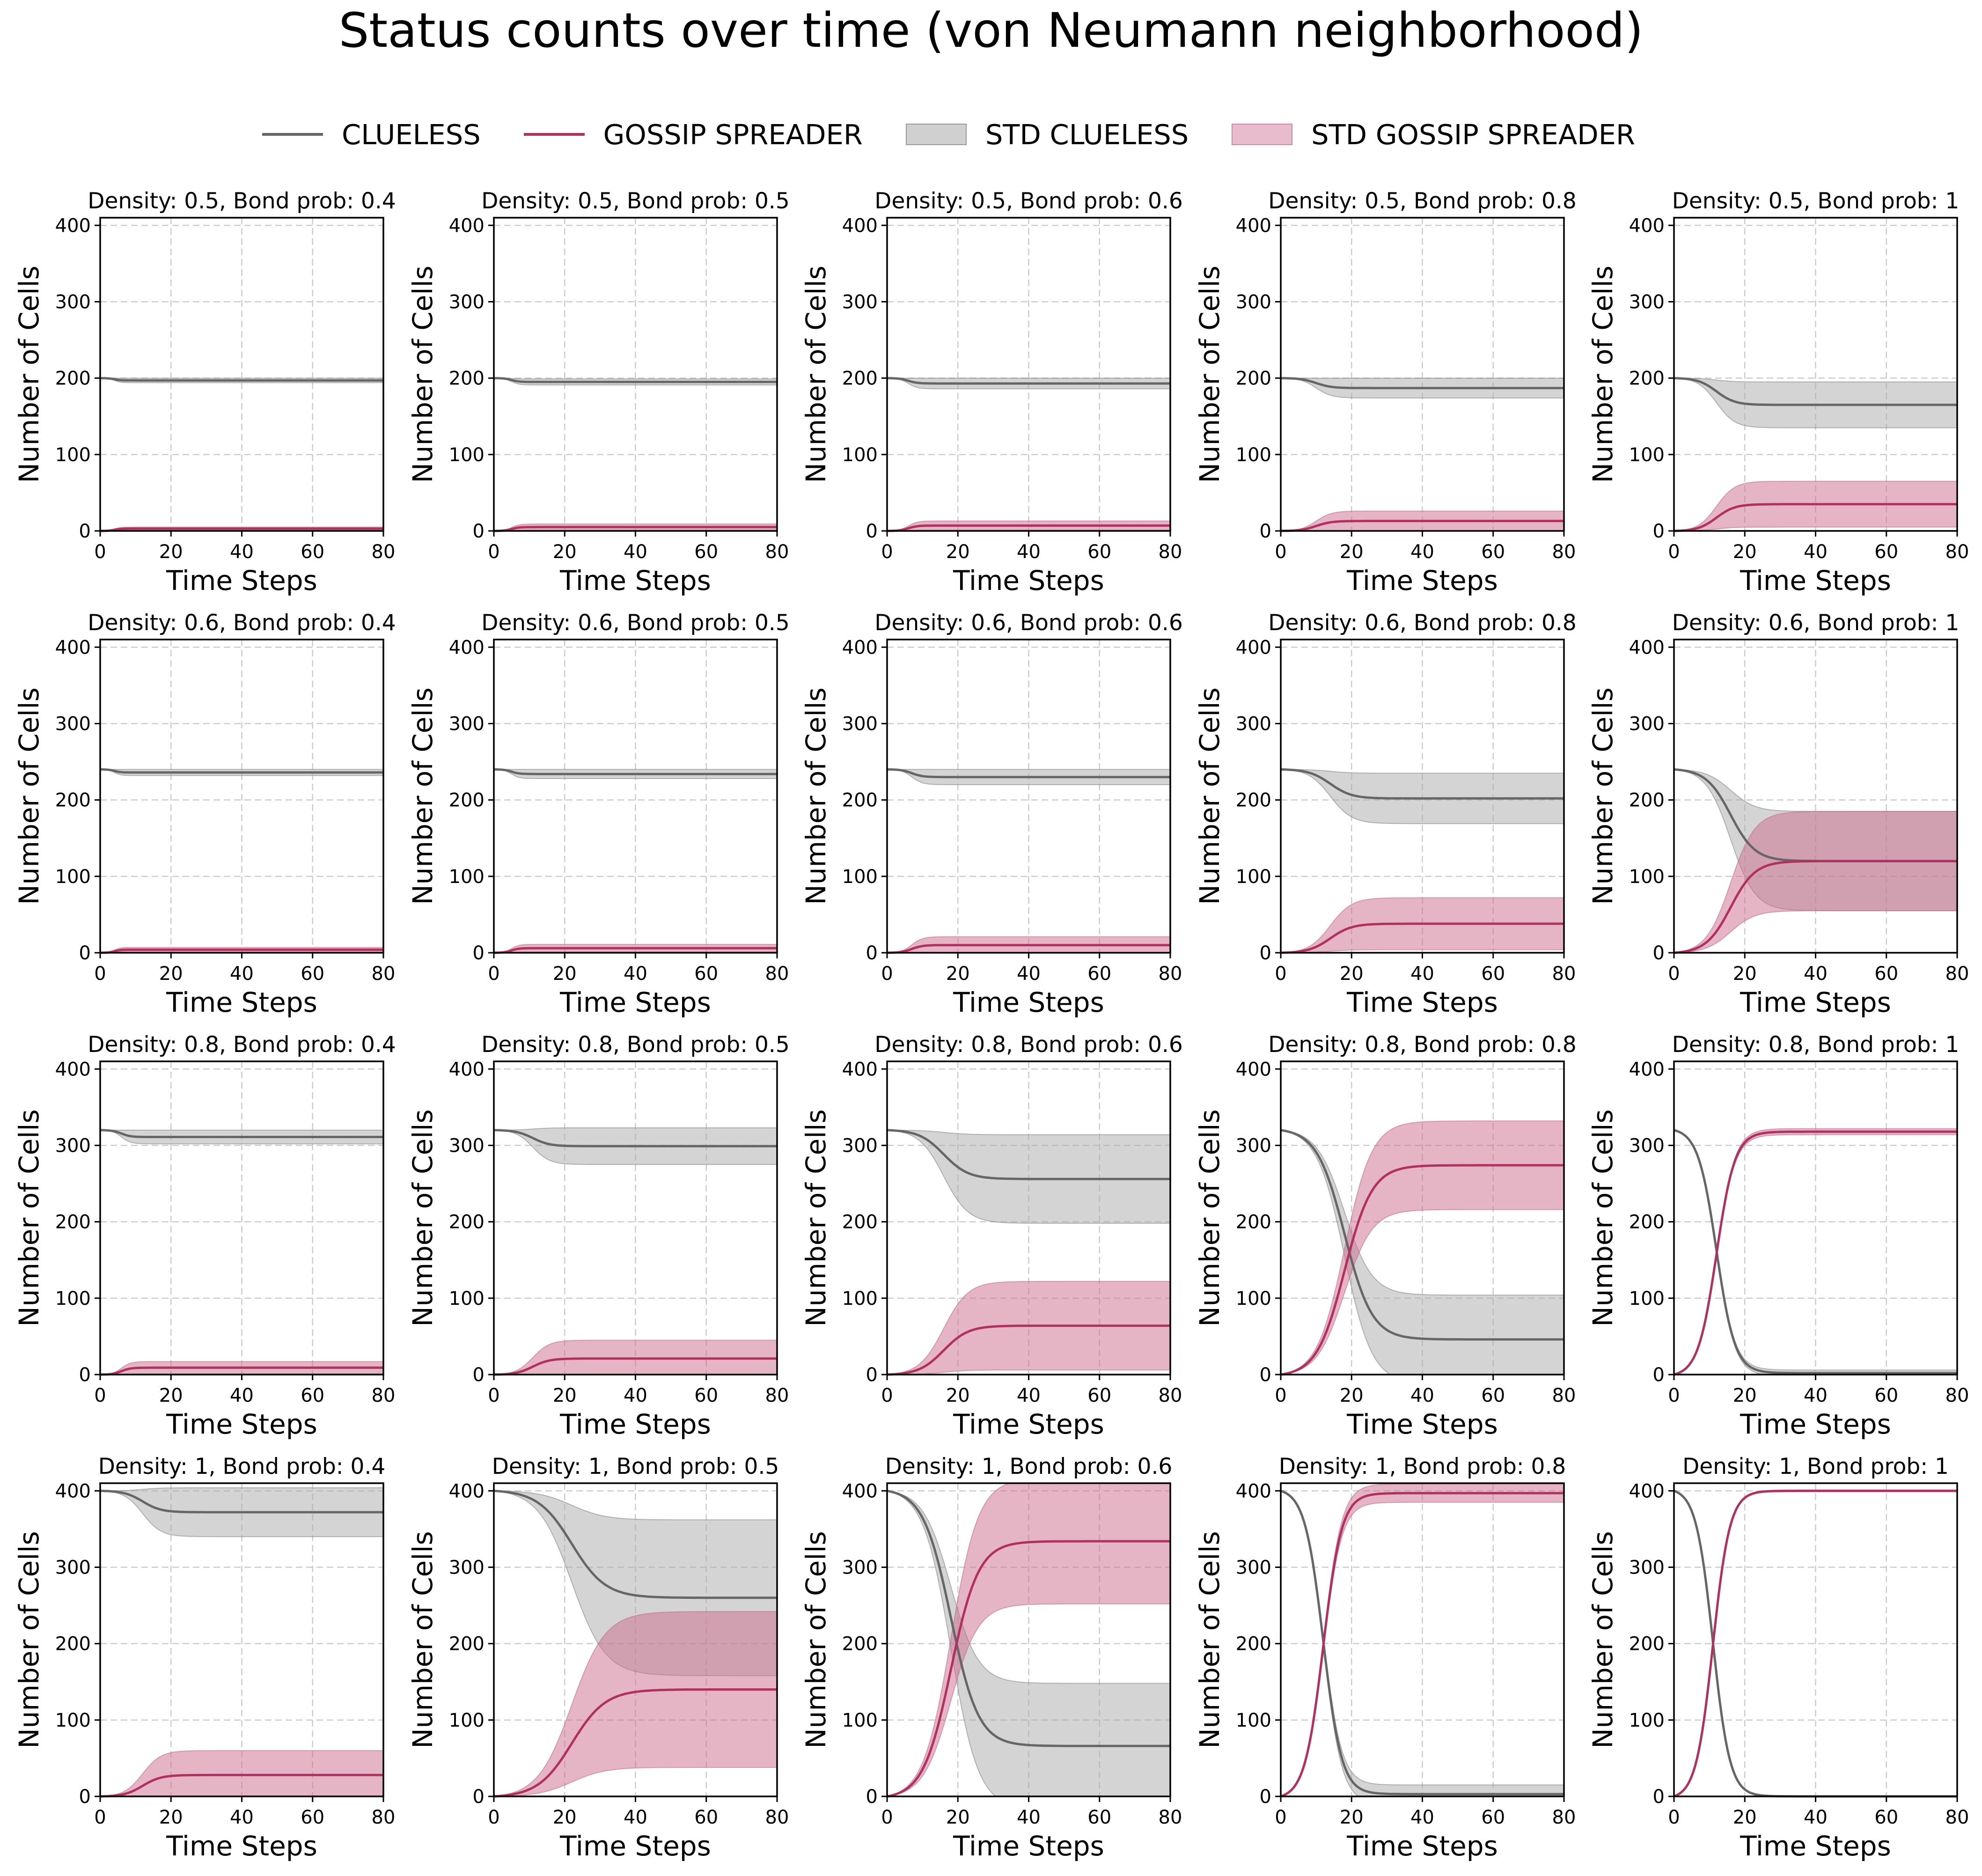 The image size is (1982, 1876). Describe the element at coordinates (1028, 1045) in the screenshot. I see `subplot-title: Density: 0.8, Bond prob: 0.6` at that location.